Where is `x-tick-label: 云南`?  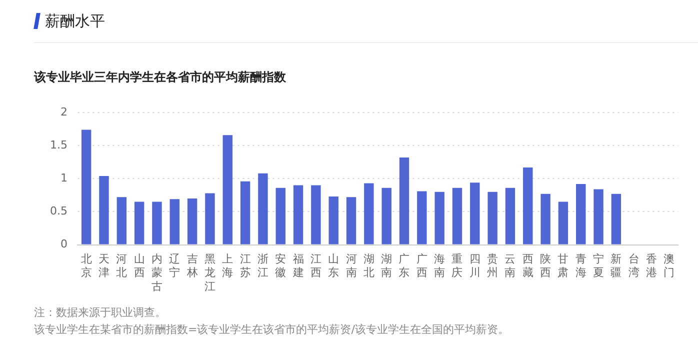 x-tick-label: 云南 is located at coordinates (510, 266).